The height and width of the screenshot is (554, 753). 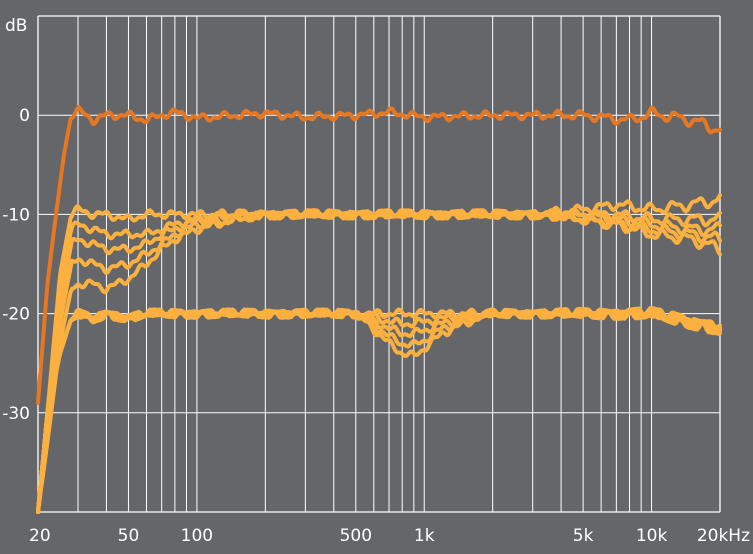 I want to click on x-tick-label: 100, so click(x=197, y=536).